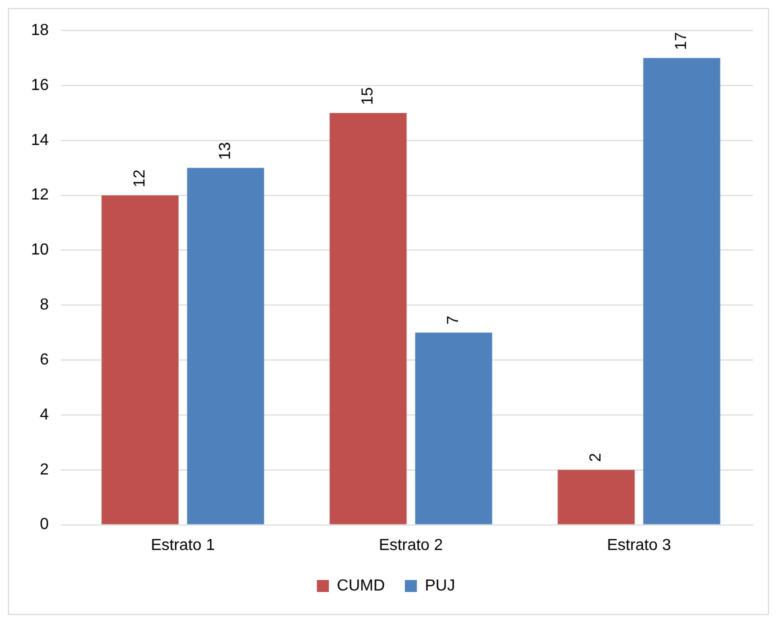 The width and height of the screenshot is (779, 625). Describe the element at coordinates (453, 320) in the screenshot. I see `data-label: 7` at that location.